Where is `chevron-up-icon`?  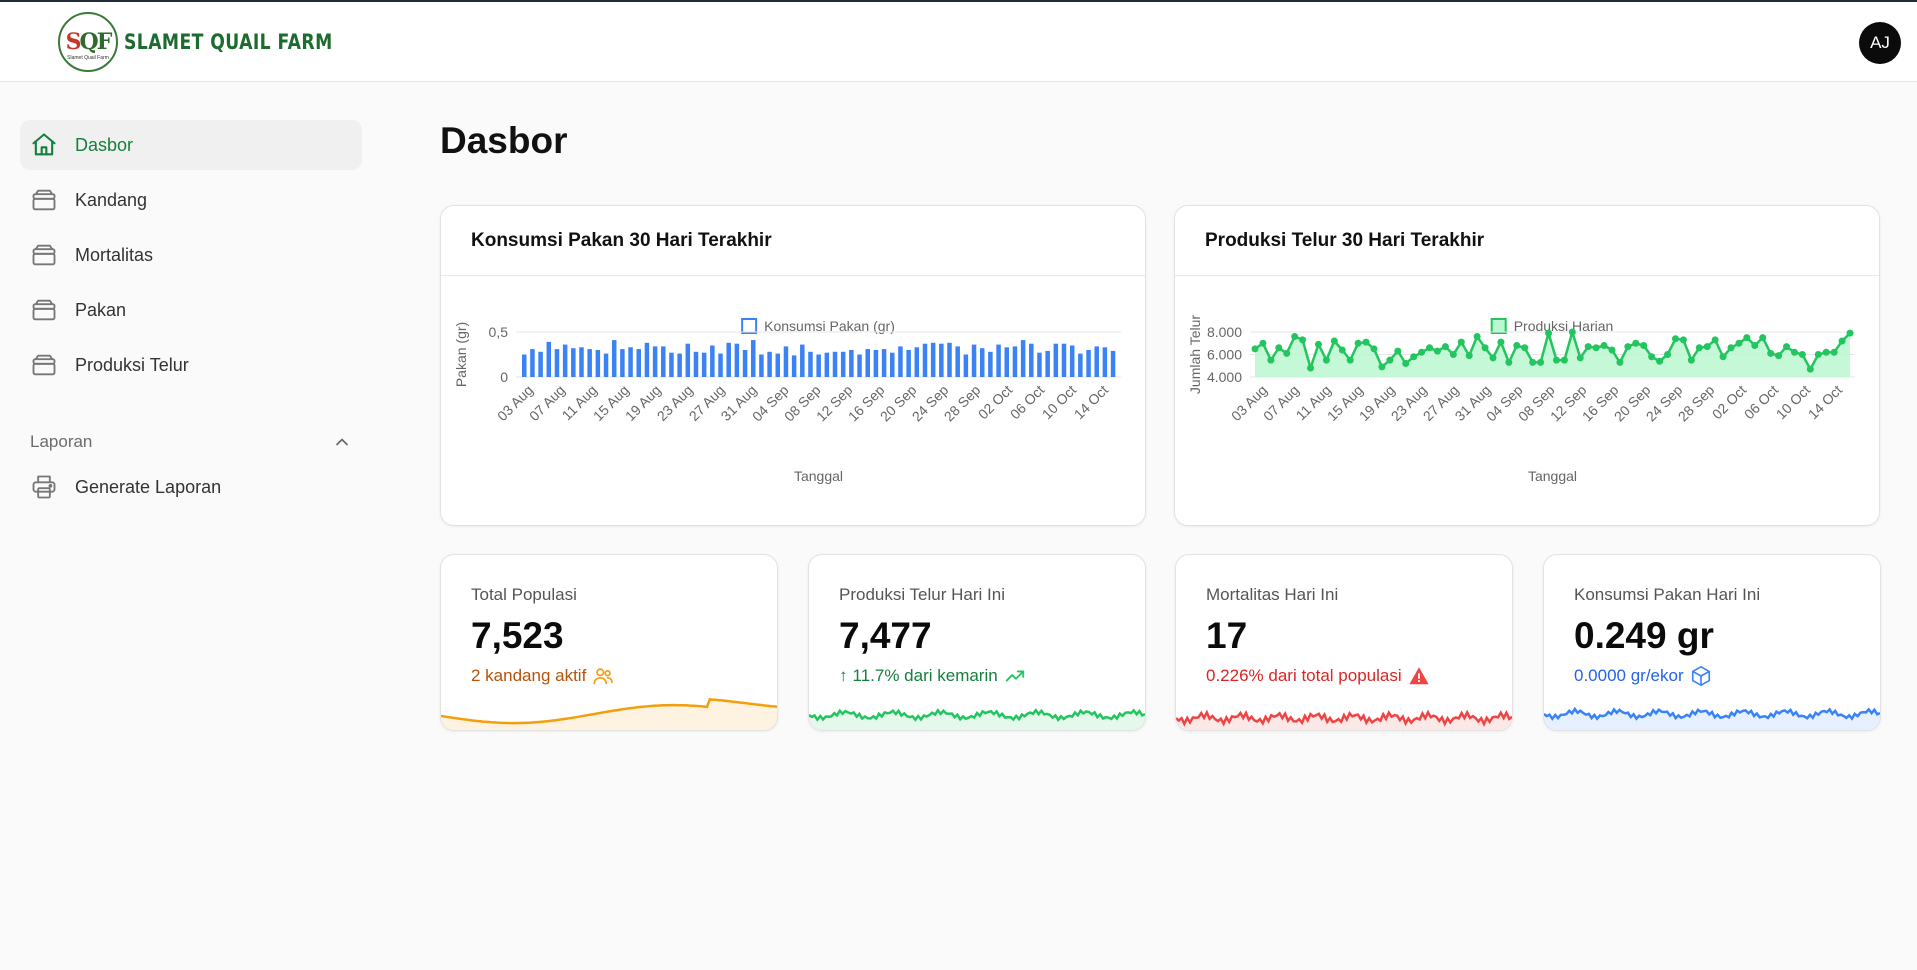
chevron-up-icon is located at coordinates (342, 442).